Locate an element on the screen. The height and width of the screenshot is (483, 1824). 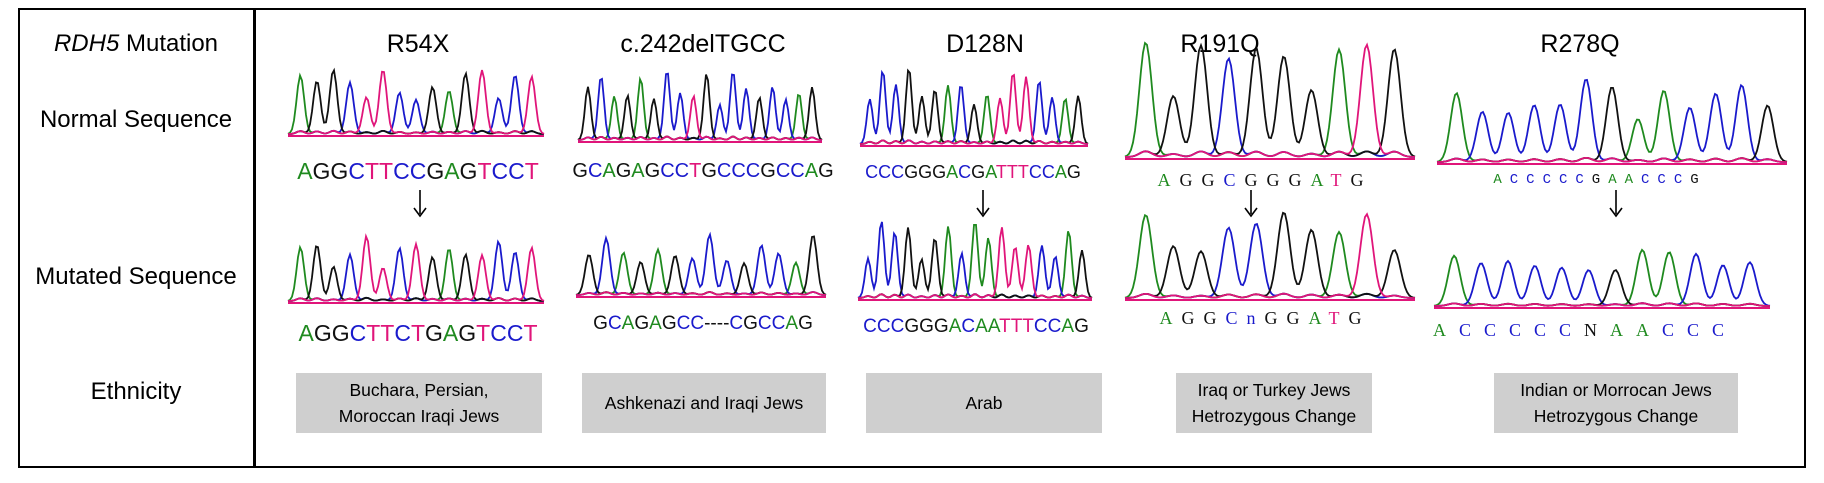
ethnicity-box-c242deltgcc: Ashkenazi and Iraqi Jews is located at coordinates (704, 403).